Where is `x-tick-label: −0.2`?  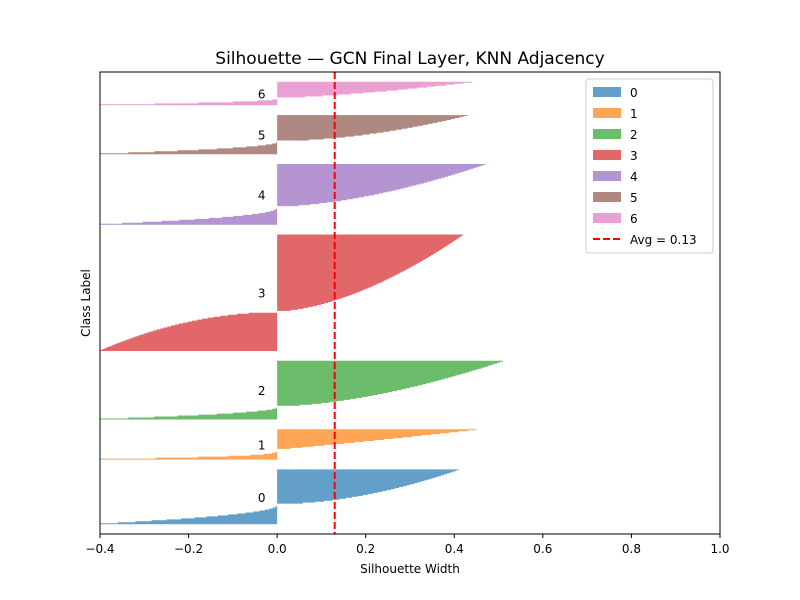 x-tick-label: −0.2 is located at coordinates (188, 549).